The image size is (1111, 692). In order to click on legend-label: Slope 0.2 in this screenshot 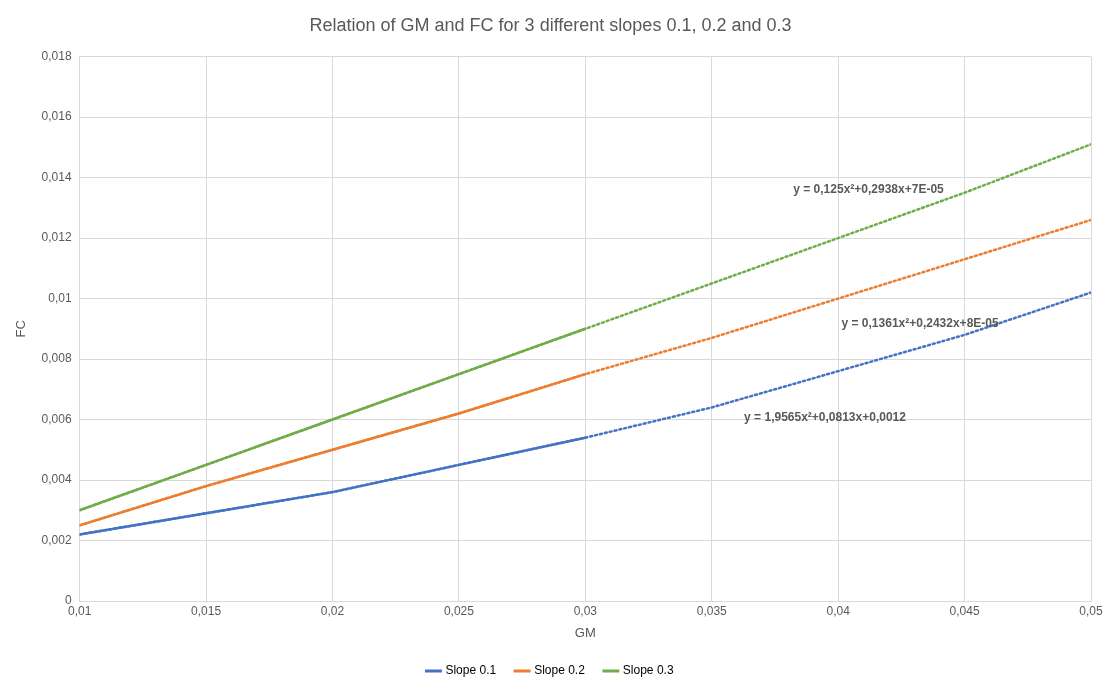, I will do `click(560, 670)`.